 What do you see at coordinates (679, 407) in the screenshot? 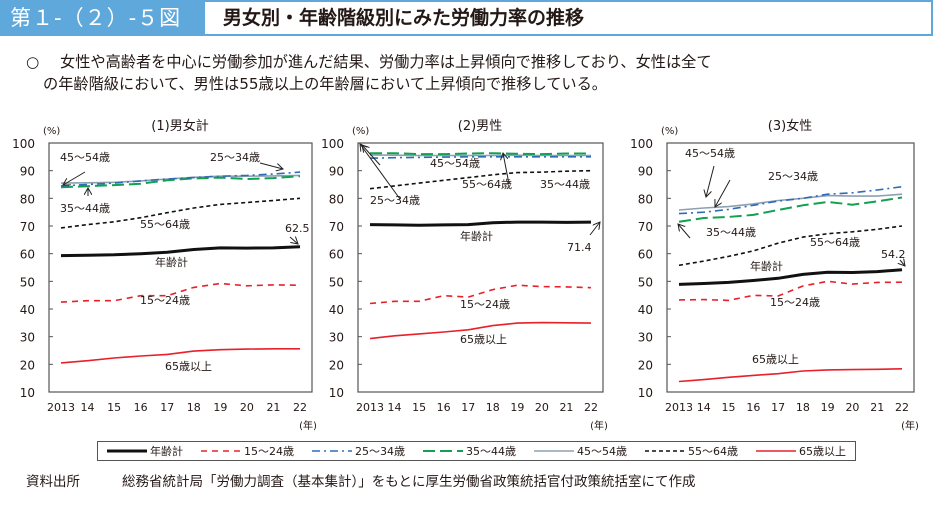
I see `x-tick-label: 2013` at bounding box center [679, 407].